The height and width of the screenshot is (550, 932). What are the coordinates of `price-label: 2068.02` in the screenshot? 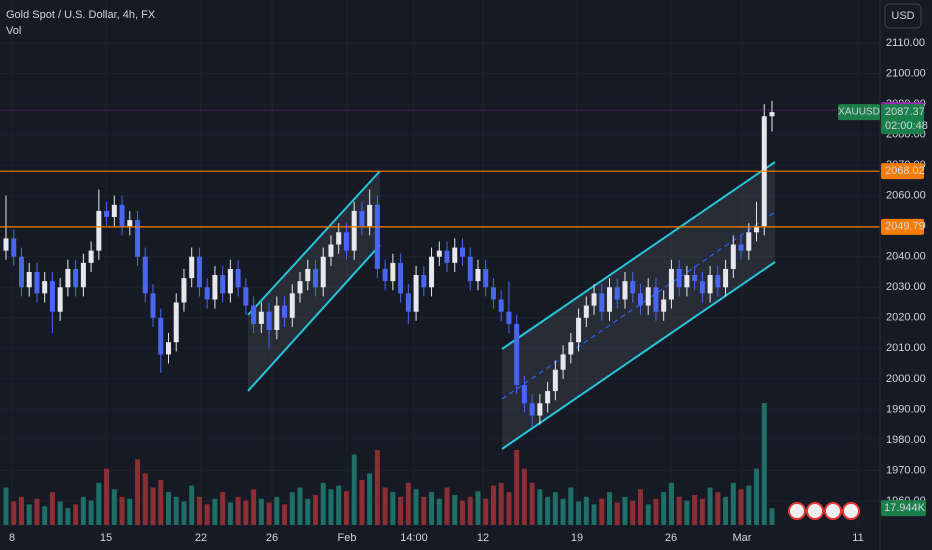 It's located at (905, 171).